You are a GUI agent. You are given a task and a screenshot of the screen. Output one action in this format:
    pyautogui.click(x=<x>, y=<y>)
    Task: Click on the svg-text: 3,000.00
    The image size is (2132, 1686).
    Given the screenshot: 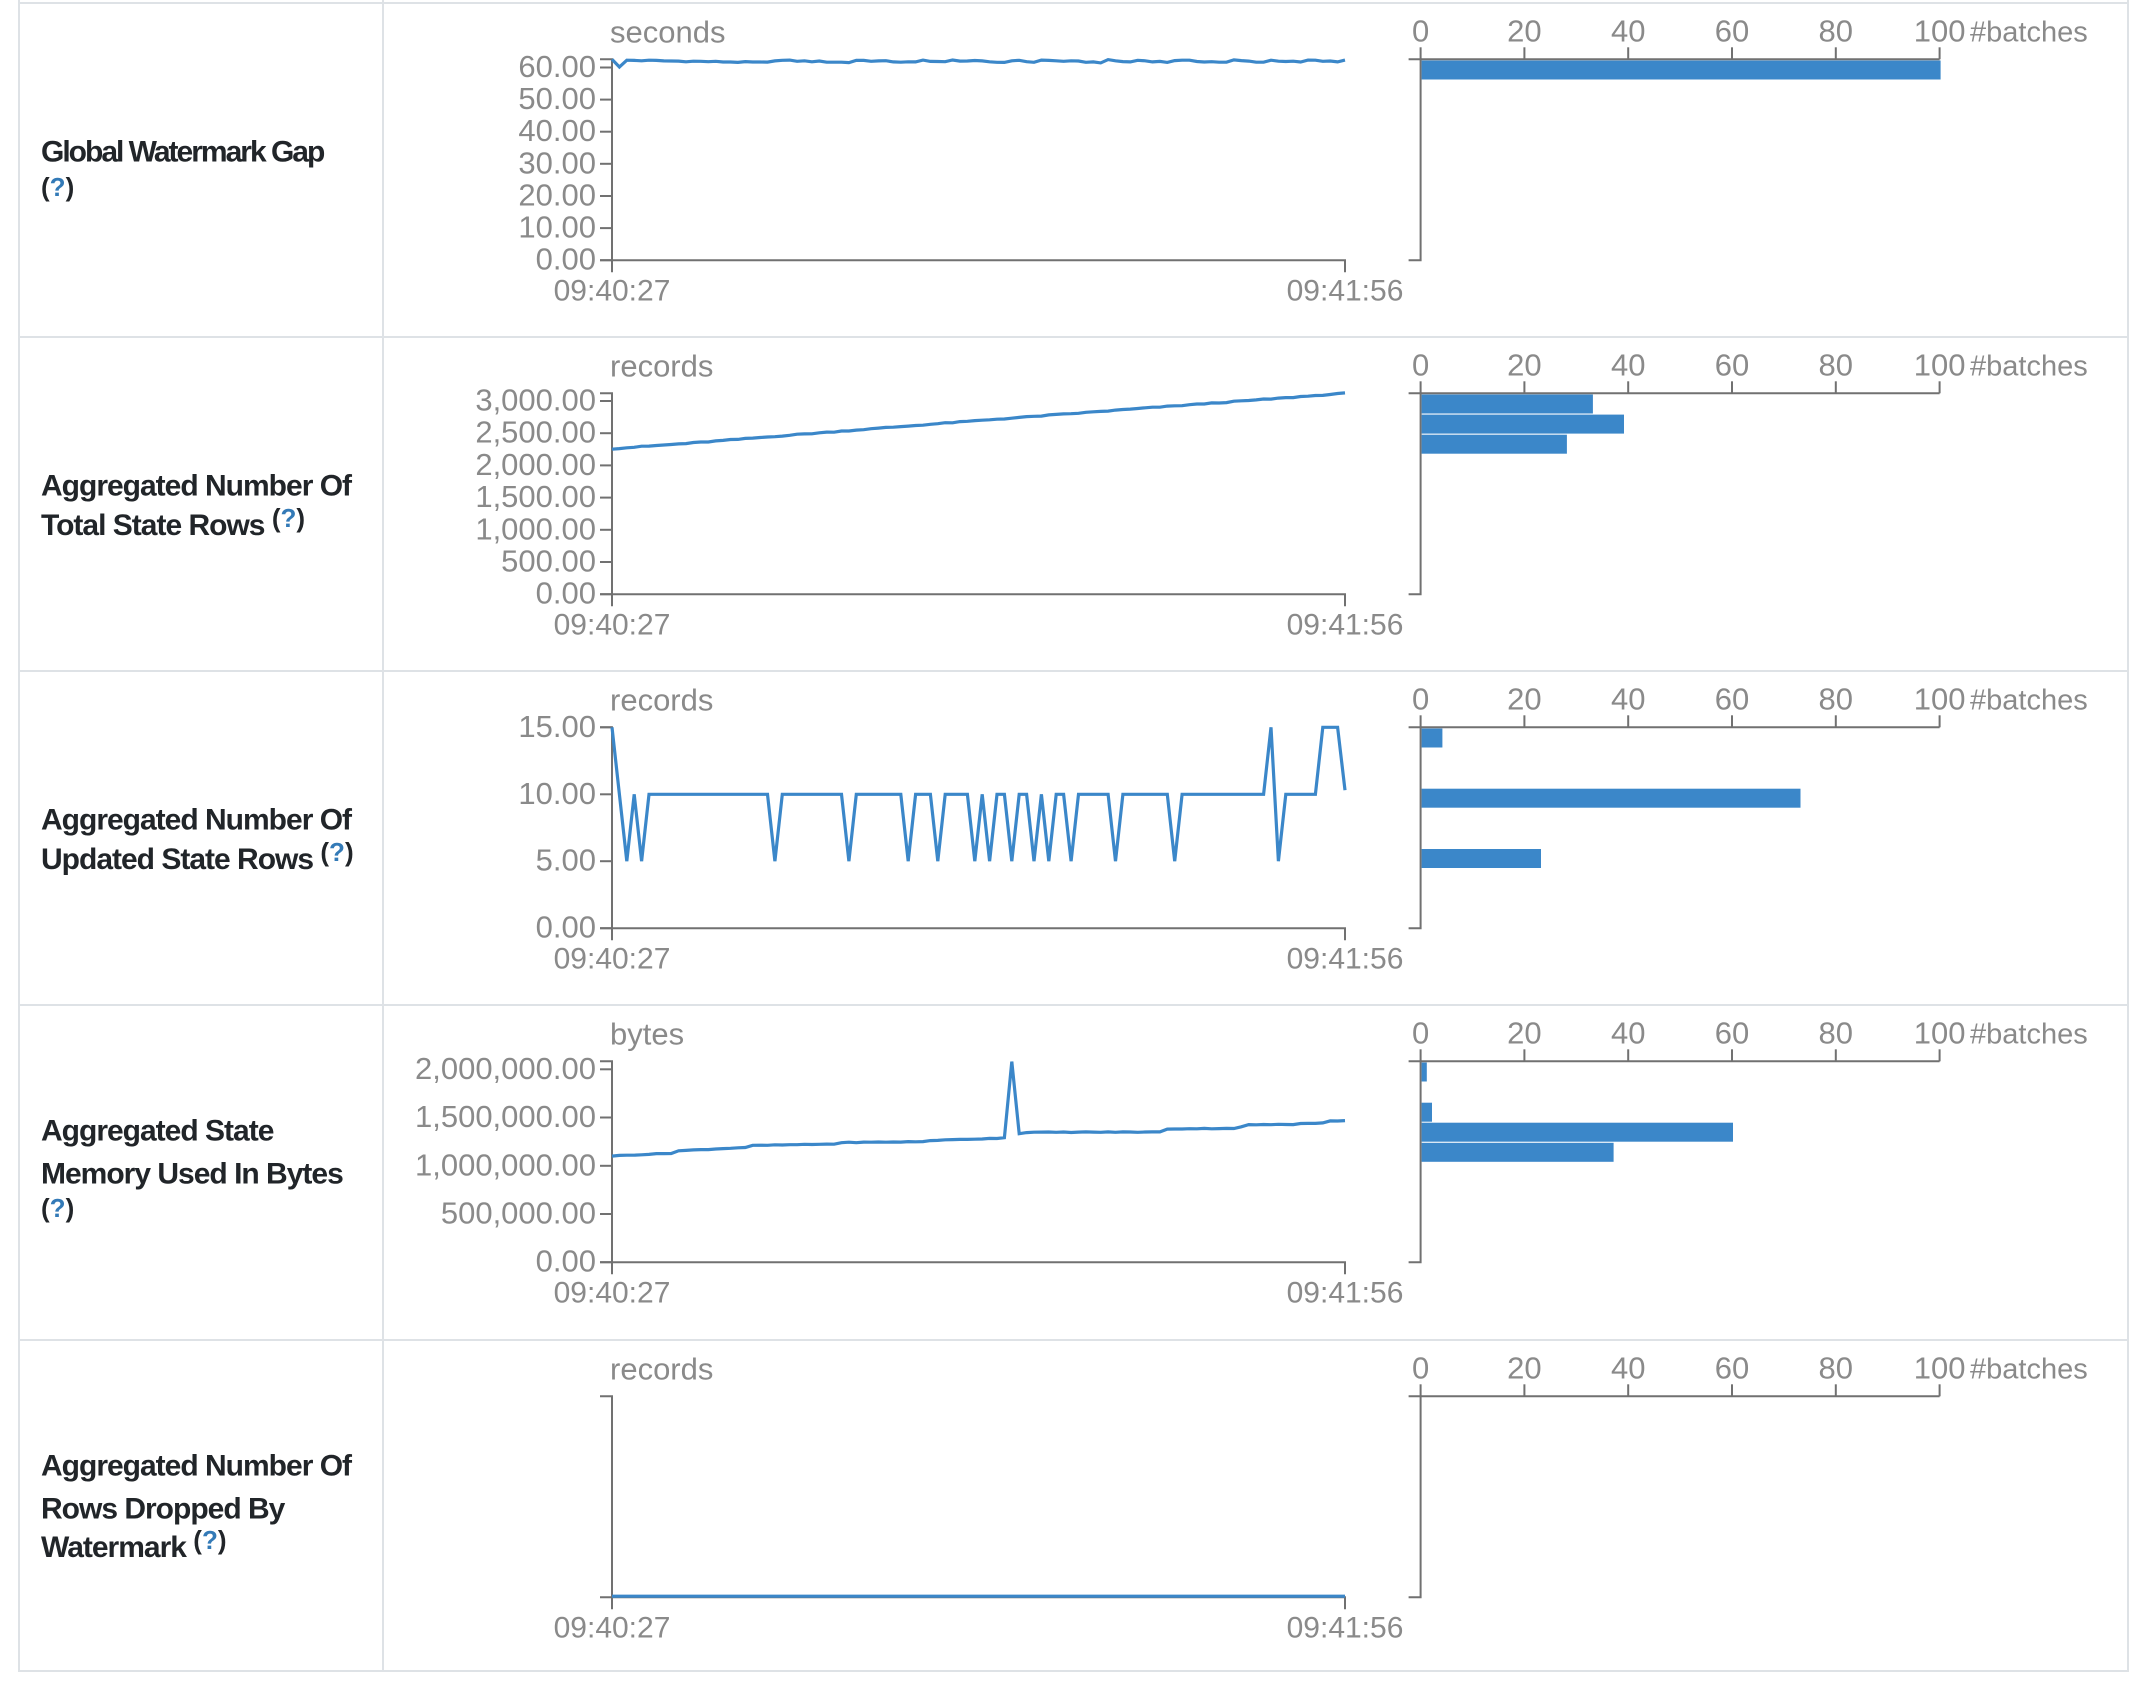 What is the action you would take?
    pyautogui.click(x=535, y=400)
    